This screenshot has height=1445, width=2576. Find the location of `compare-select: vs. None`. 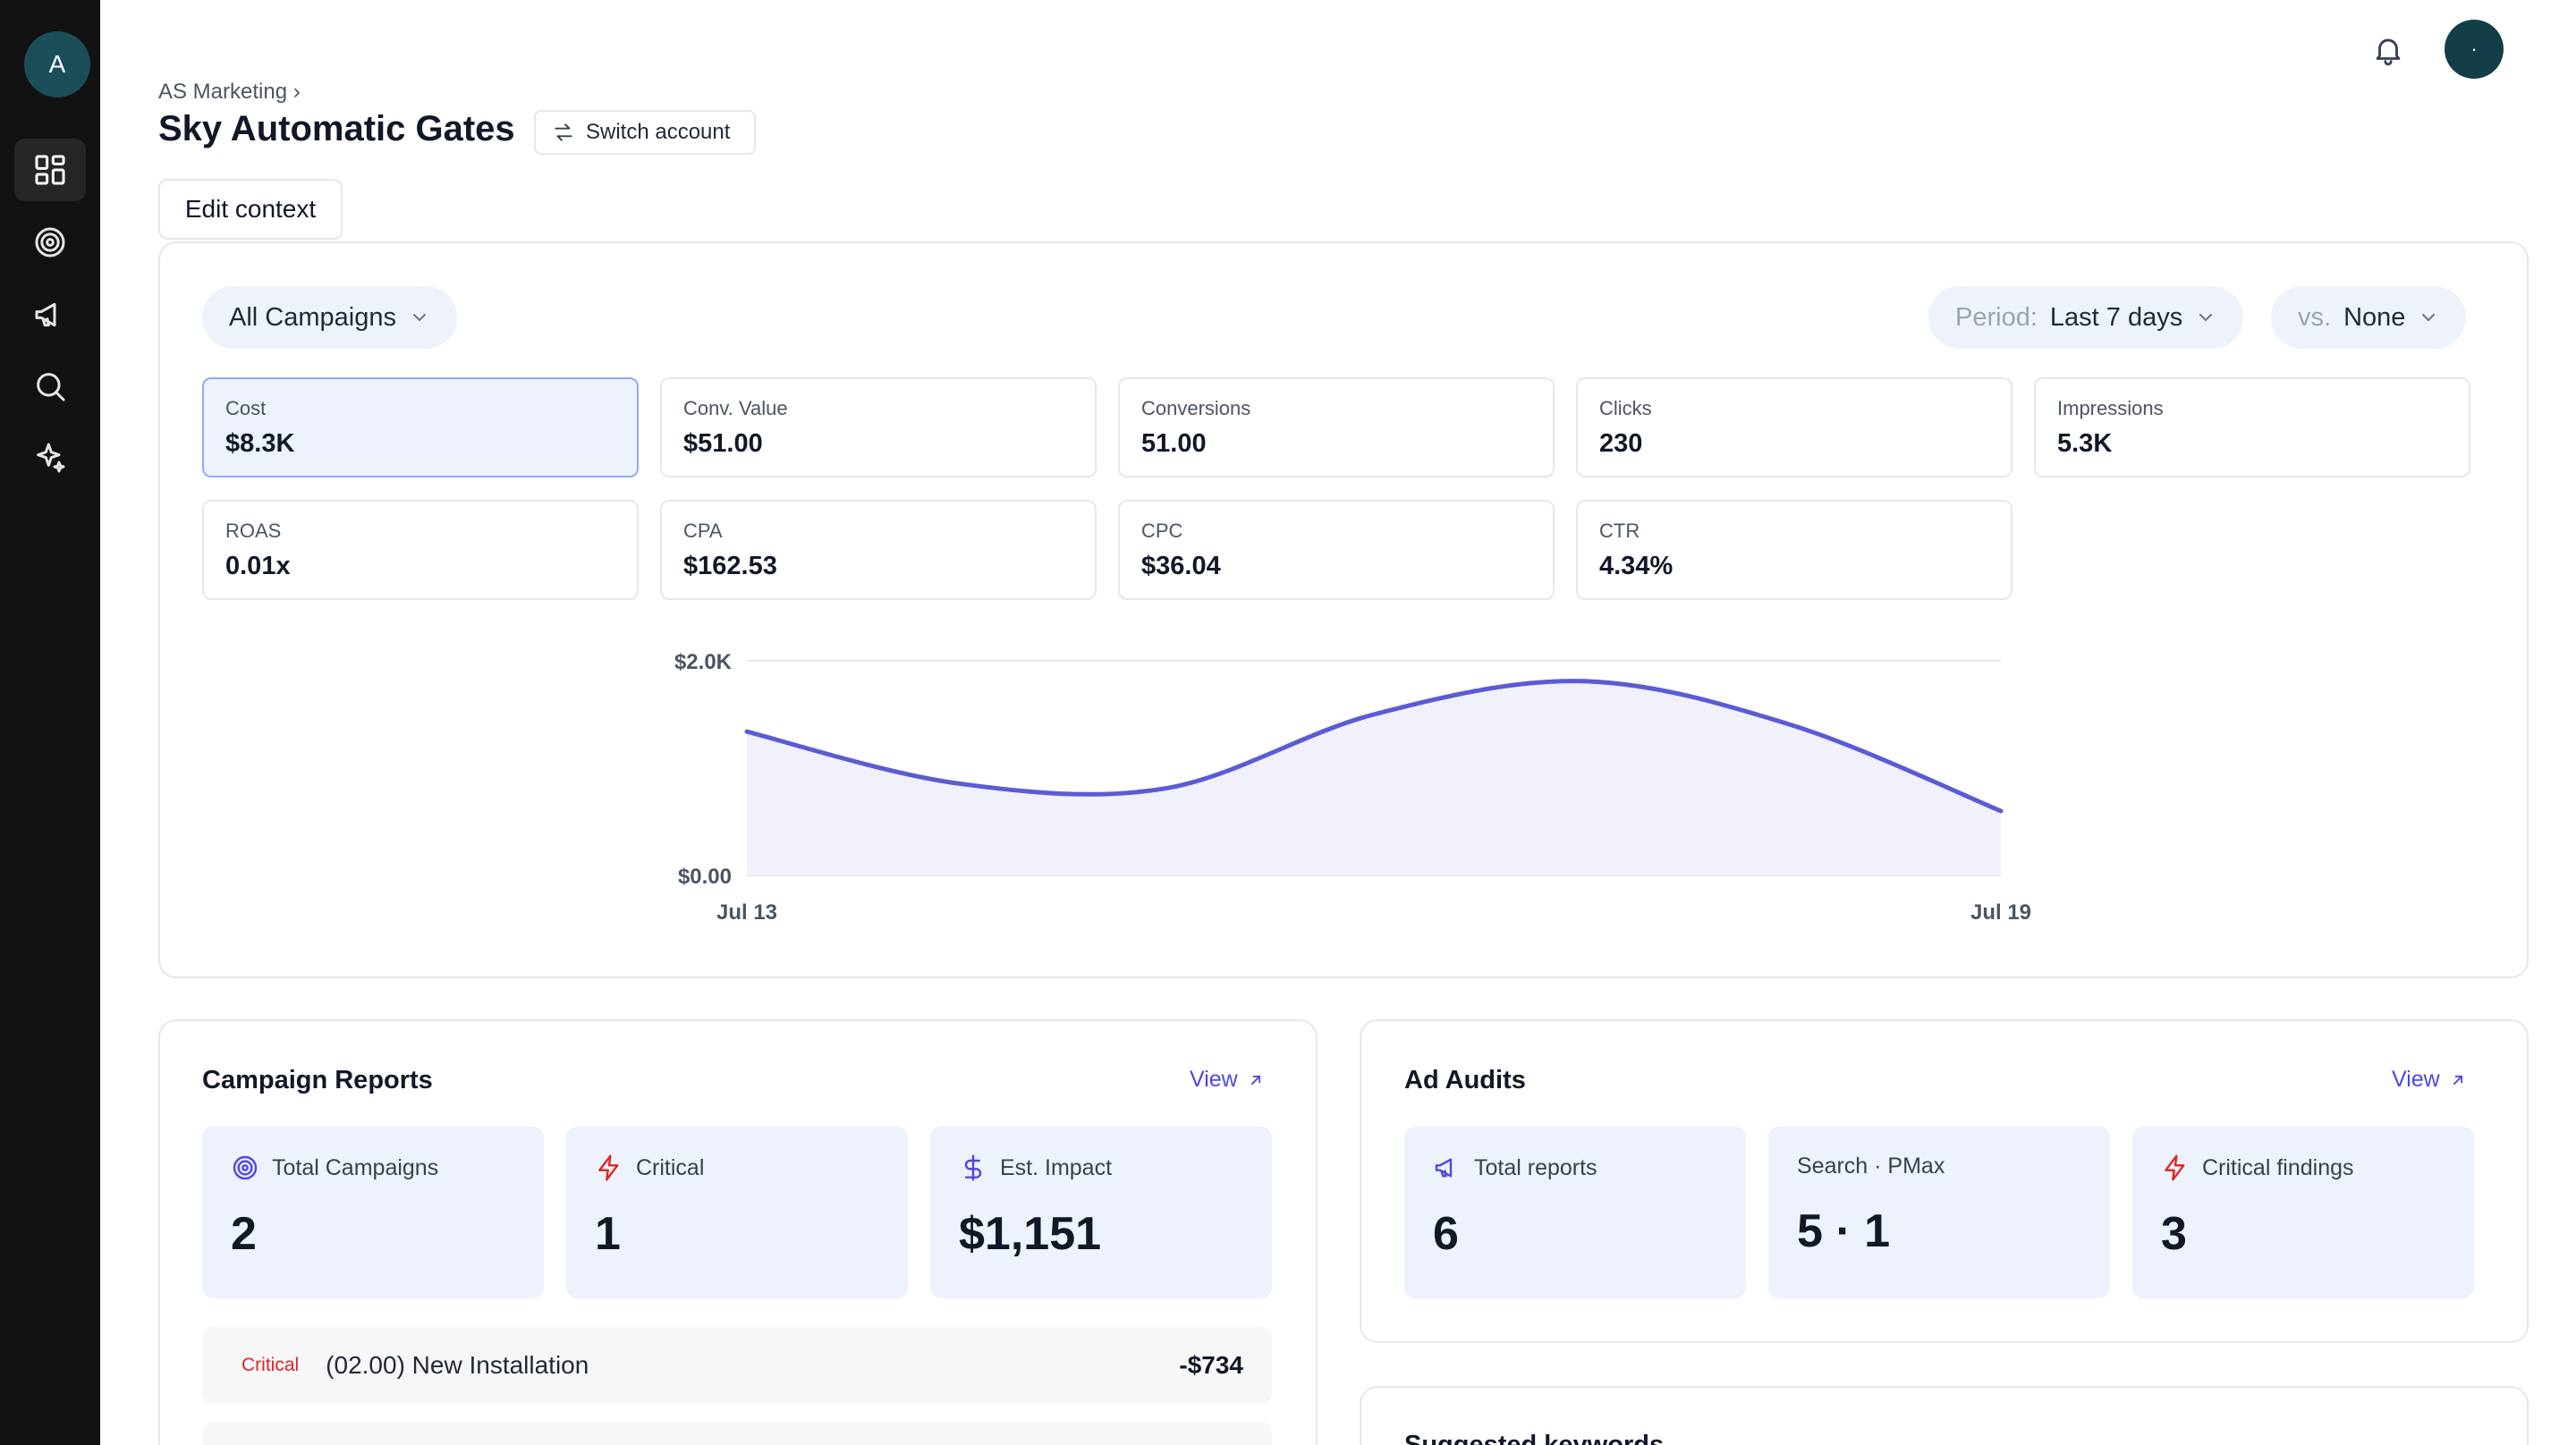

compare-select: vs. None is located at coordinates (2369, 317).